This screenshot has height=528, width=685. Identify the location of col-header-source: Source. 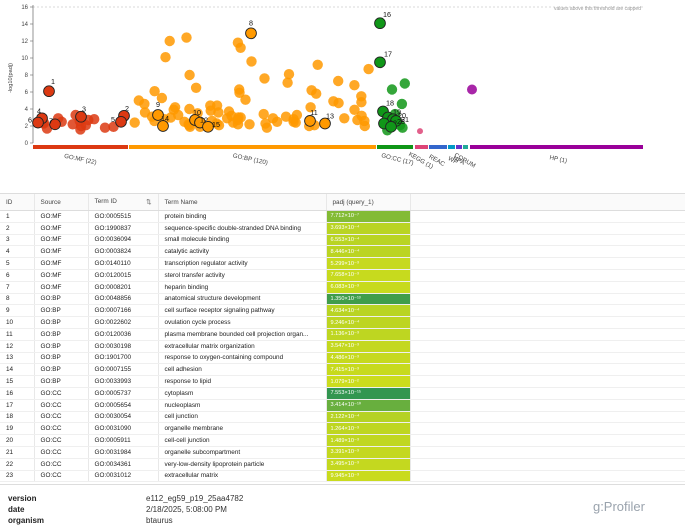
(60, 202).